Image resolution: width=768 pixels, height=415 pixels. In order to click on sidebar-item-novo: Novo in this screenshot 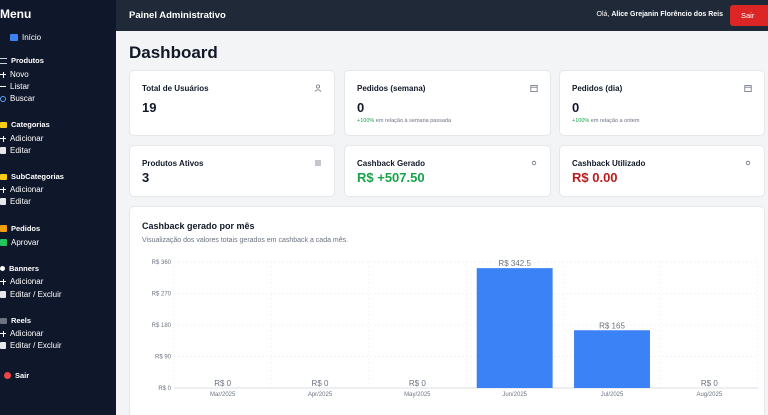, I will do `click(14, 74)`.